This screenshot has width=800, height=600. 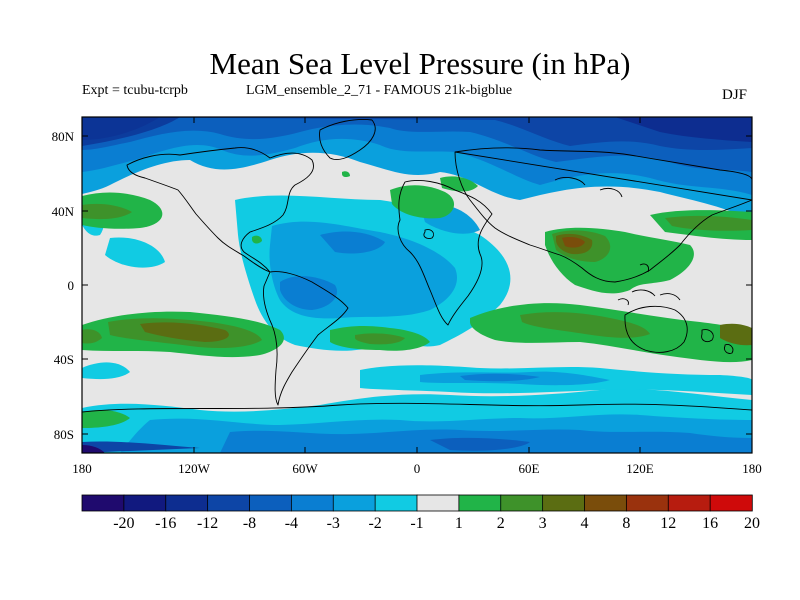 What do you see at coordinates (63, 136) in the screenshot?
I see `lat-label-80n: 80N` at bounding box center [63, 136].